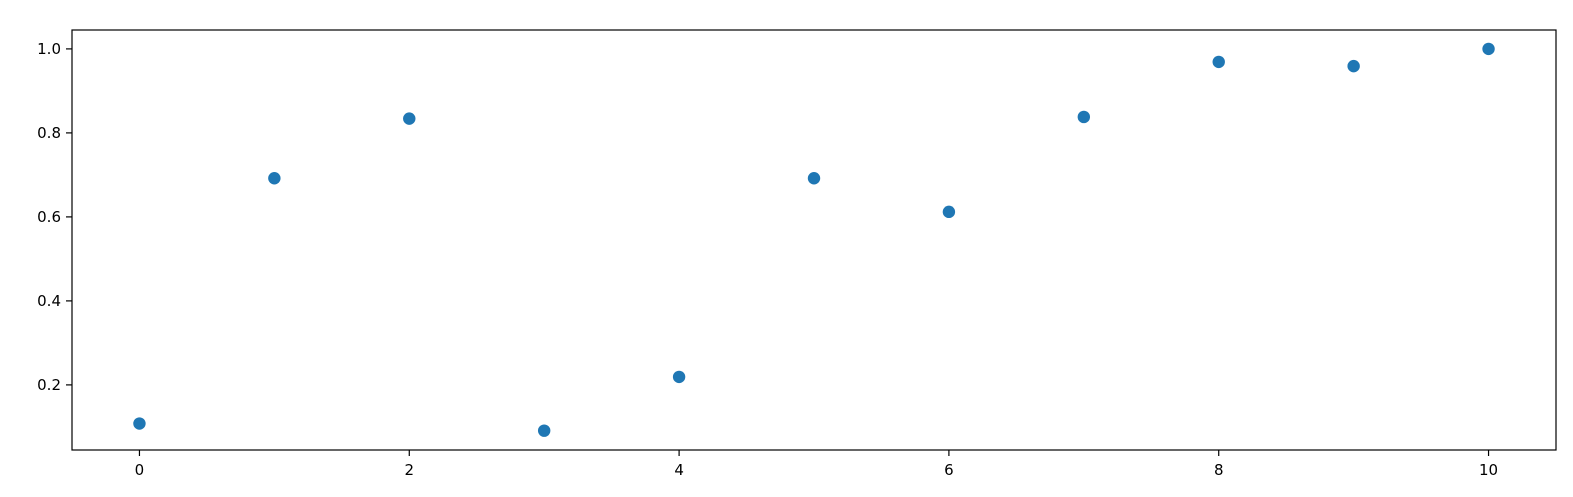 The image size is (1573, 497). Describe the element at coordinates (49, 217) in the screenshot. I see `y-tick-label: 0.6` at that location.